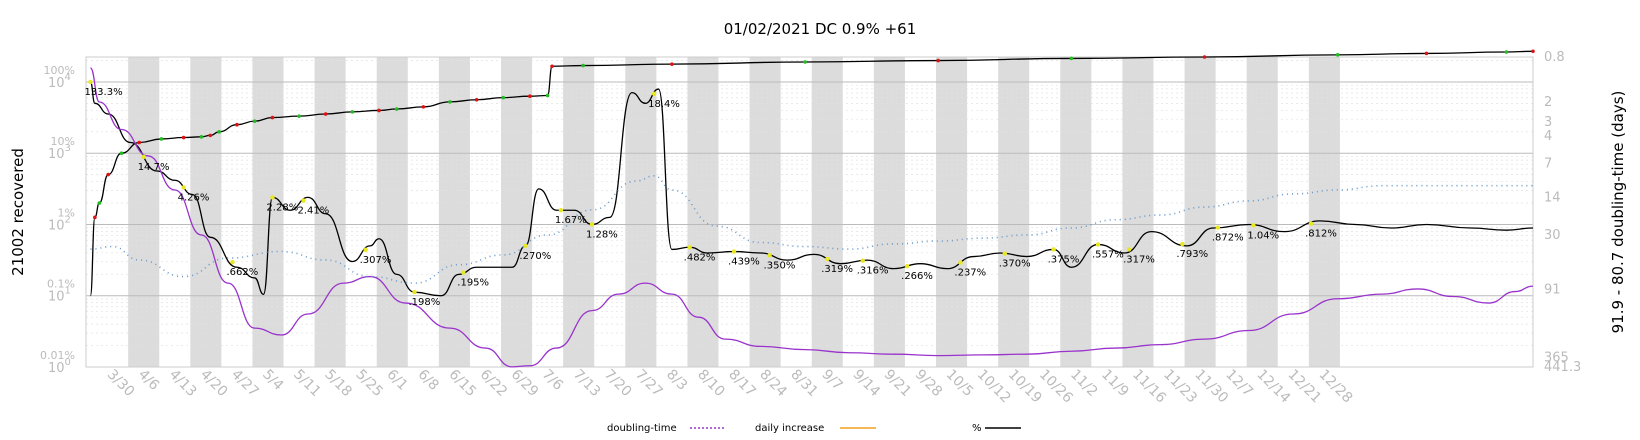 The width and height of the screenshot is (1640, 440). What do you see at coordinates (194, 197) in the screenshot?
I see `annotation-label: 4.26%` at bounding box center [194, 197].